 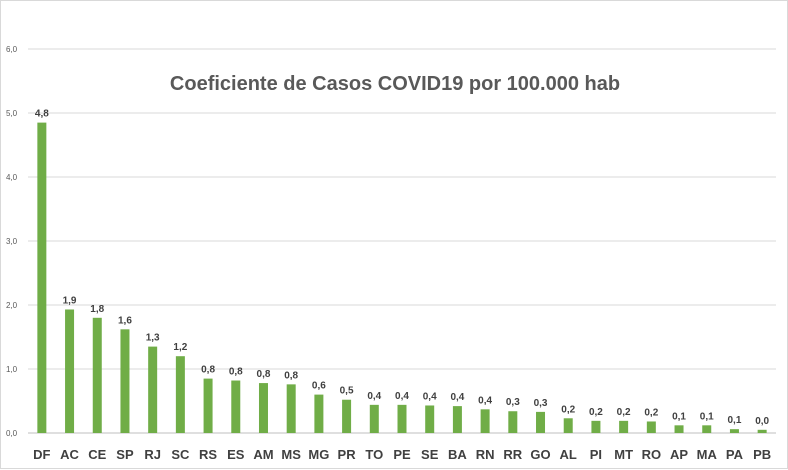 What do you see at coordinates (125, 320) in the screenshot?
I see `data-label: 1,6` at bounding box center [125, 320].